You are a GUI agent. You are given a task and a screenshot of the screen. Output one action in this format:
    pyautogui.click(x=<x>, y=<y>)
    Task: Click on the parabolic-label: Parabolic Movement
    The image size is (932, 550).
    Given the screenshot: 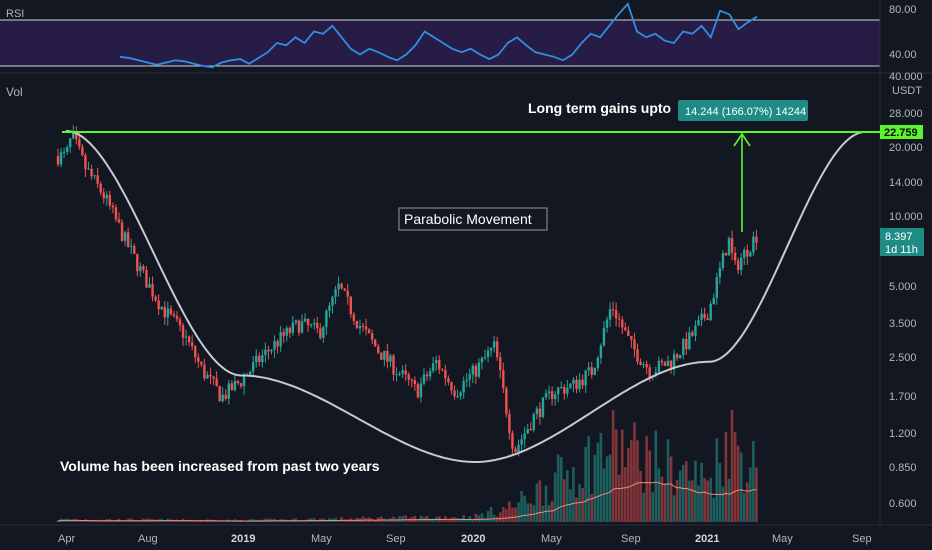 What is the action you would take?
    pyautogui.click(x=468, y=219)
    